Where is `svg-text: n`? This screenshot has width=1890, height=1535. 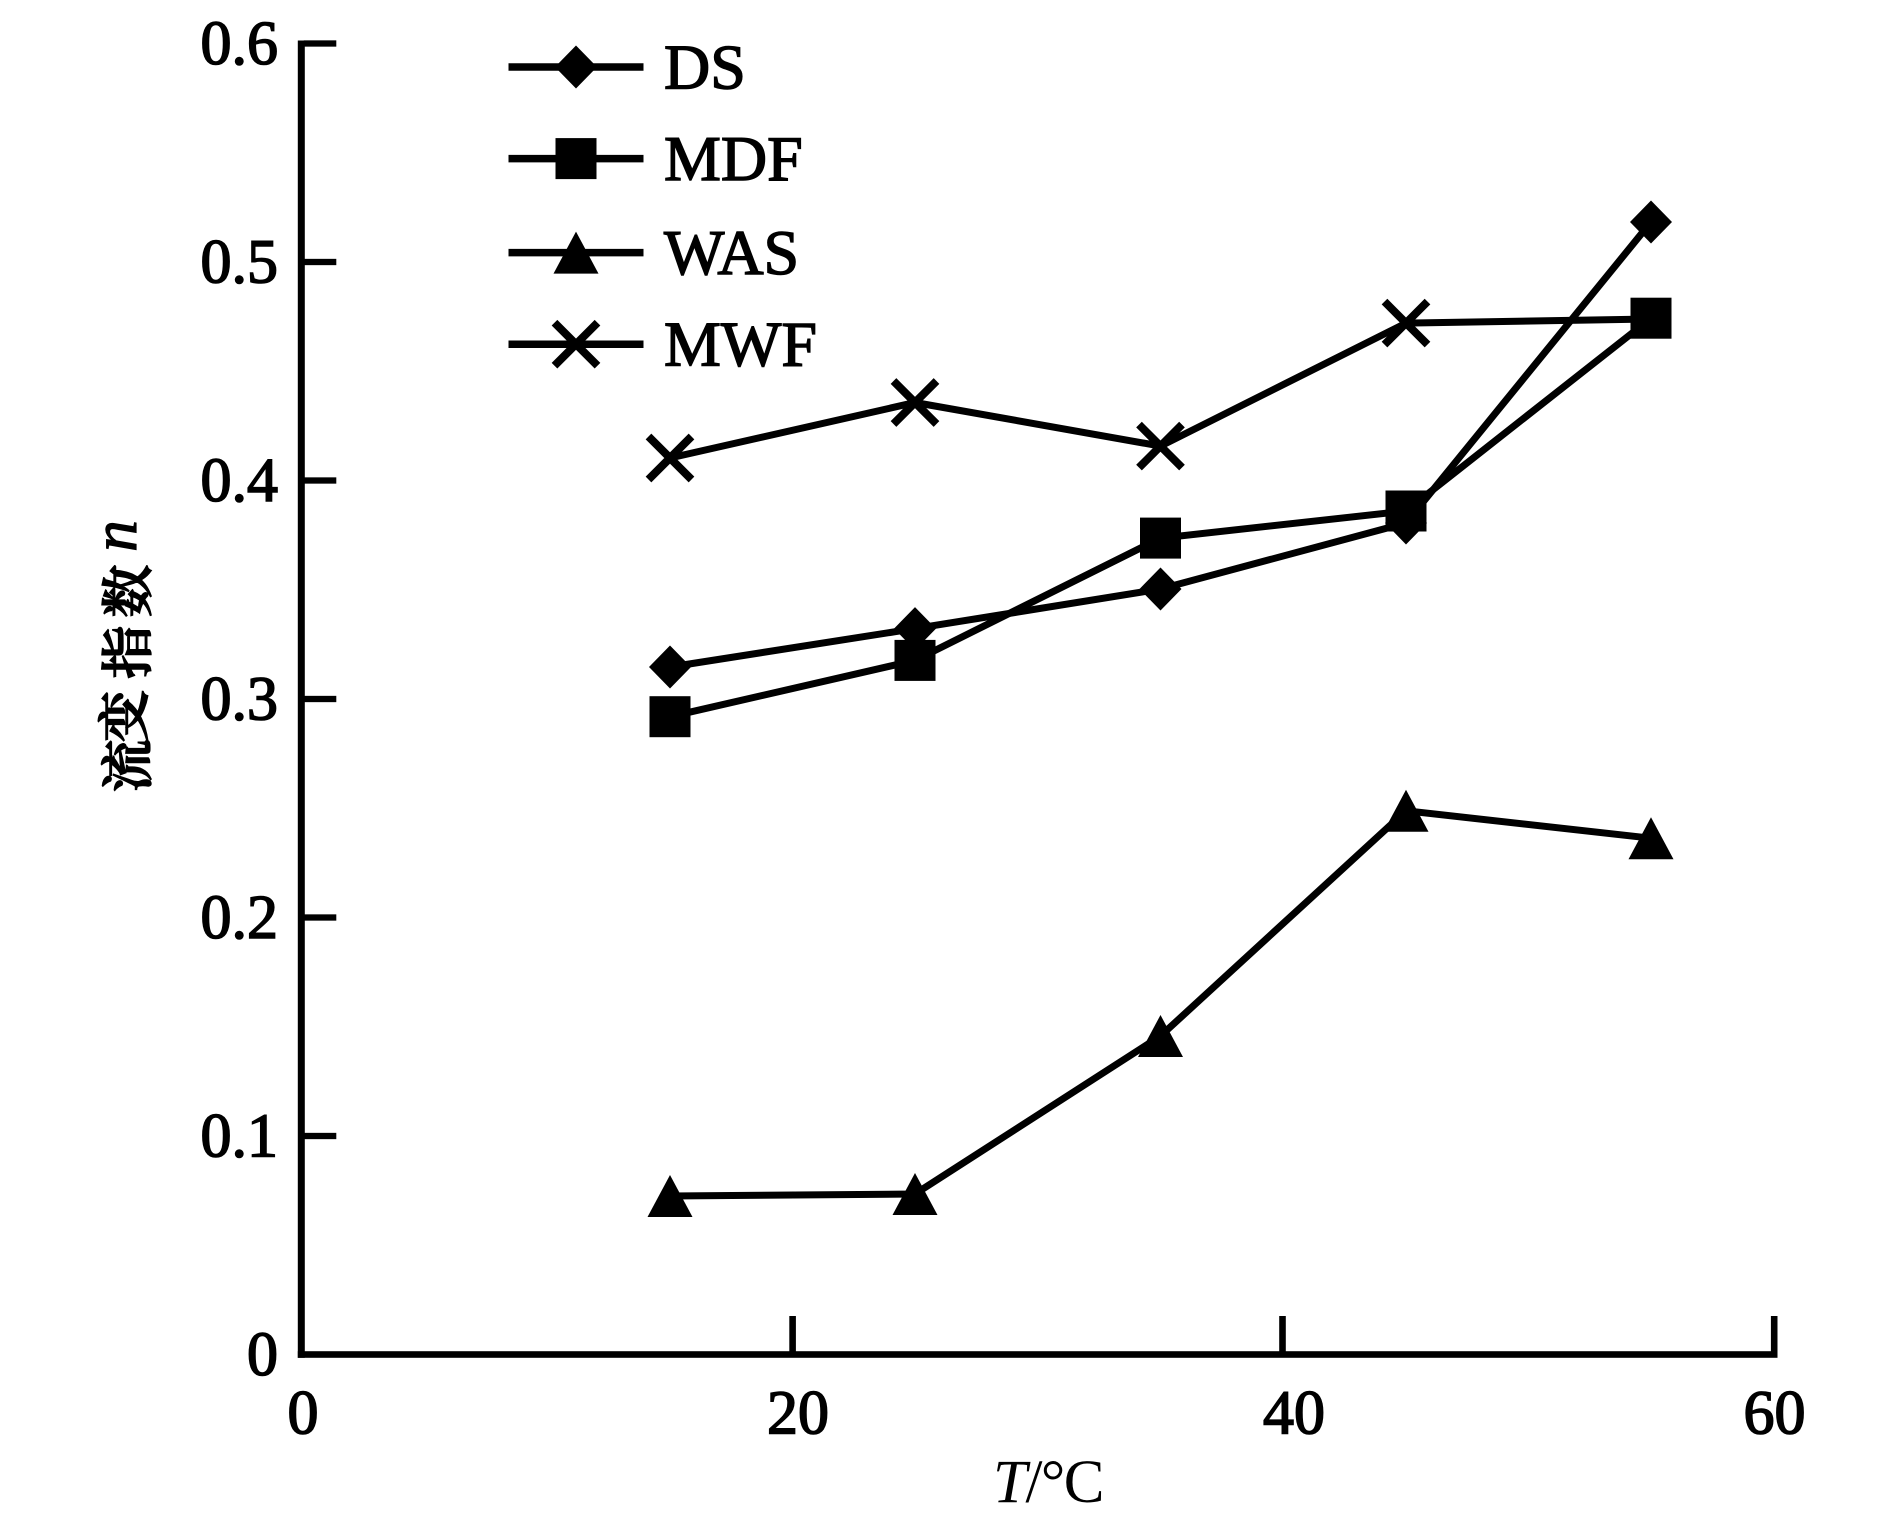
svg-text: n is located at coordinates (115, 536).